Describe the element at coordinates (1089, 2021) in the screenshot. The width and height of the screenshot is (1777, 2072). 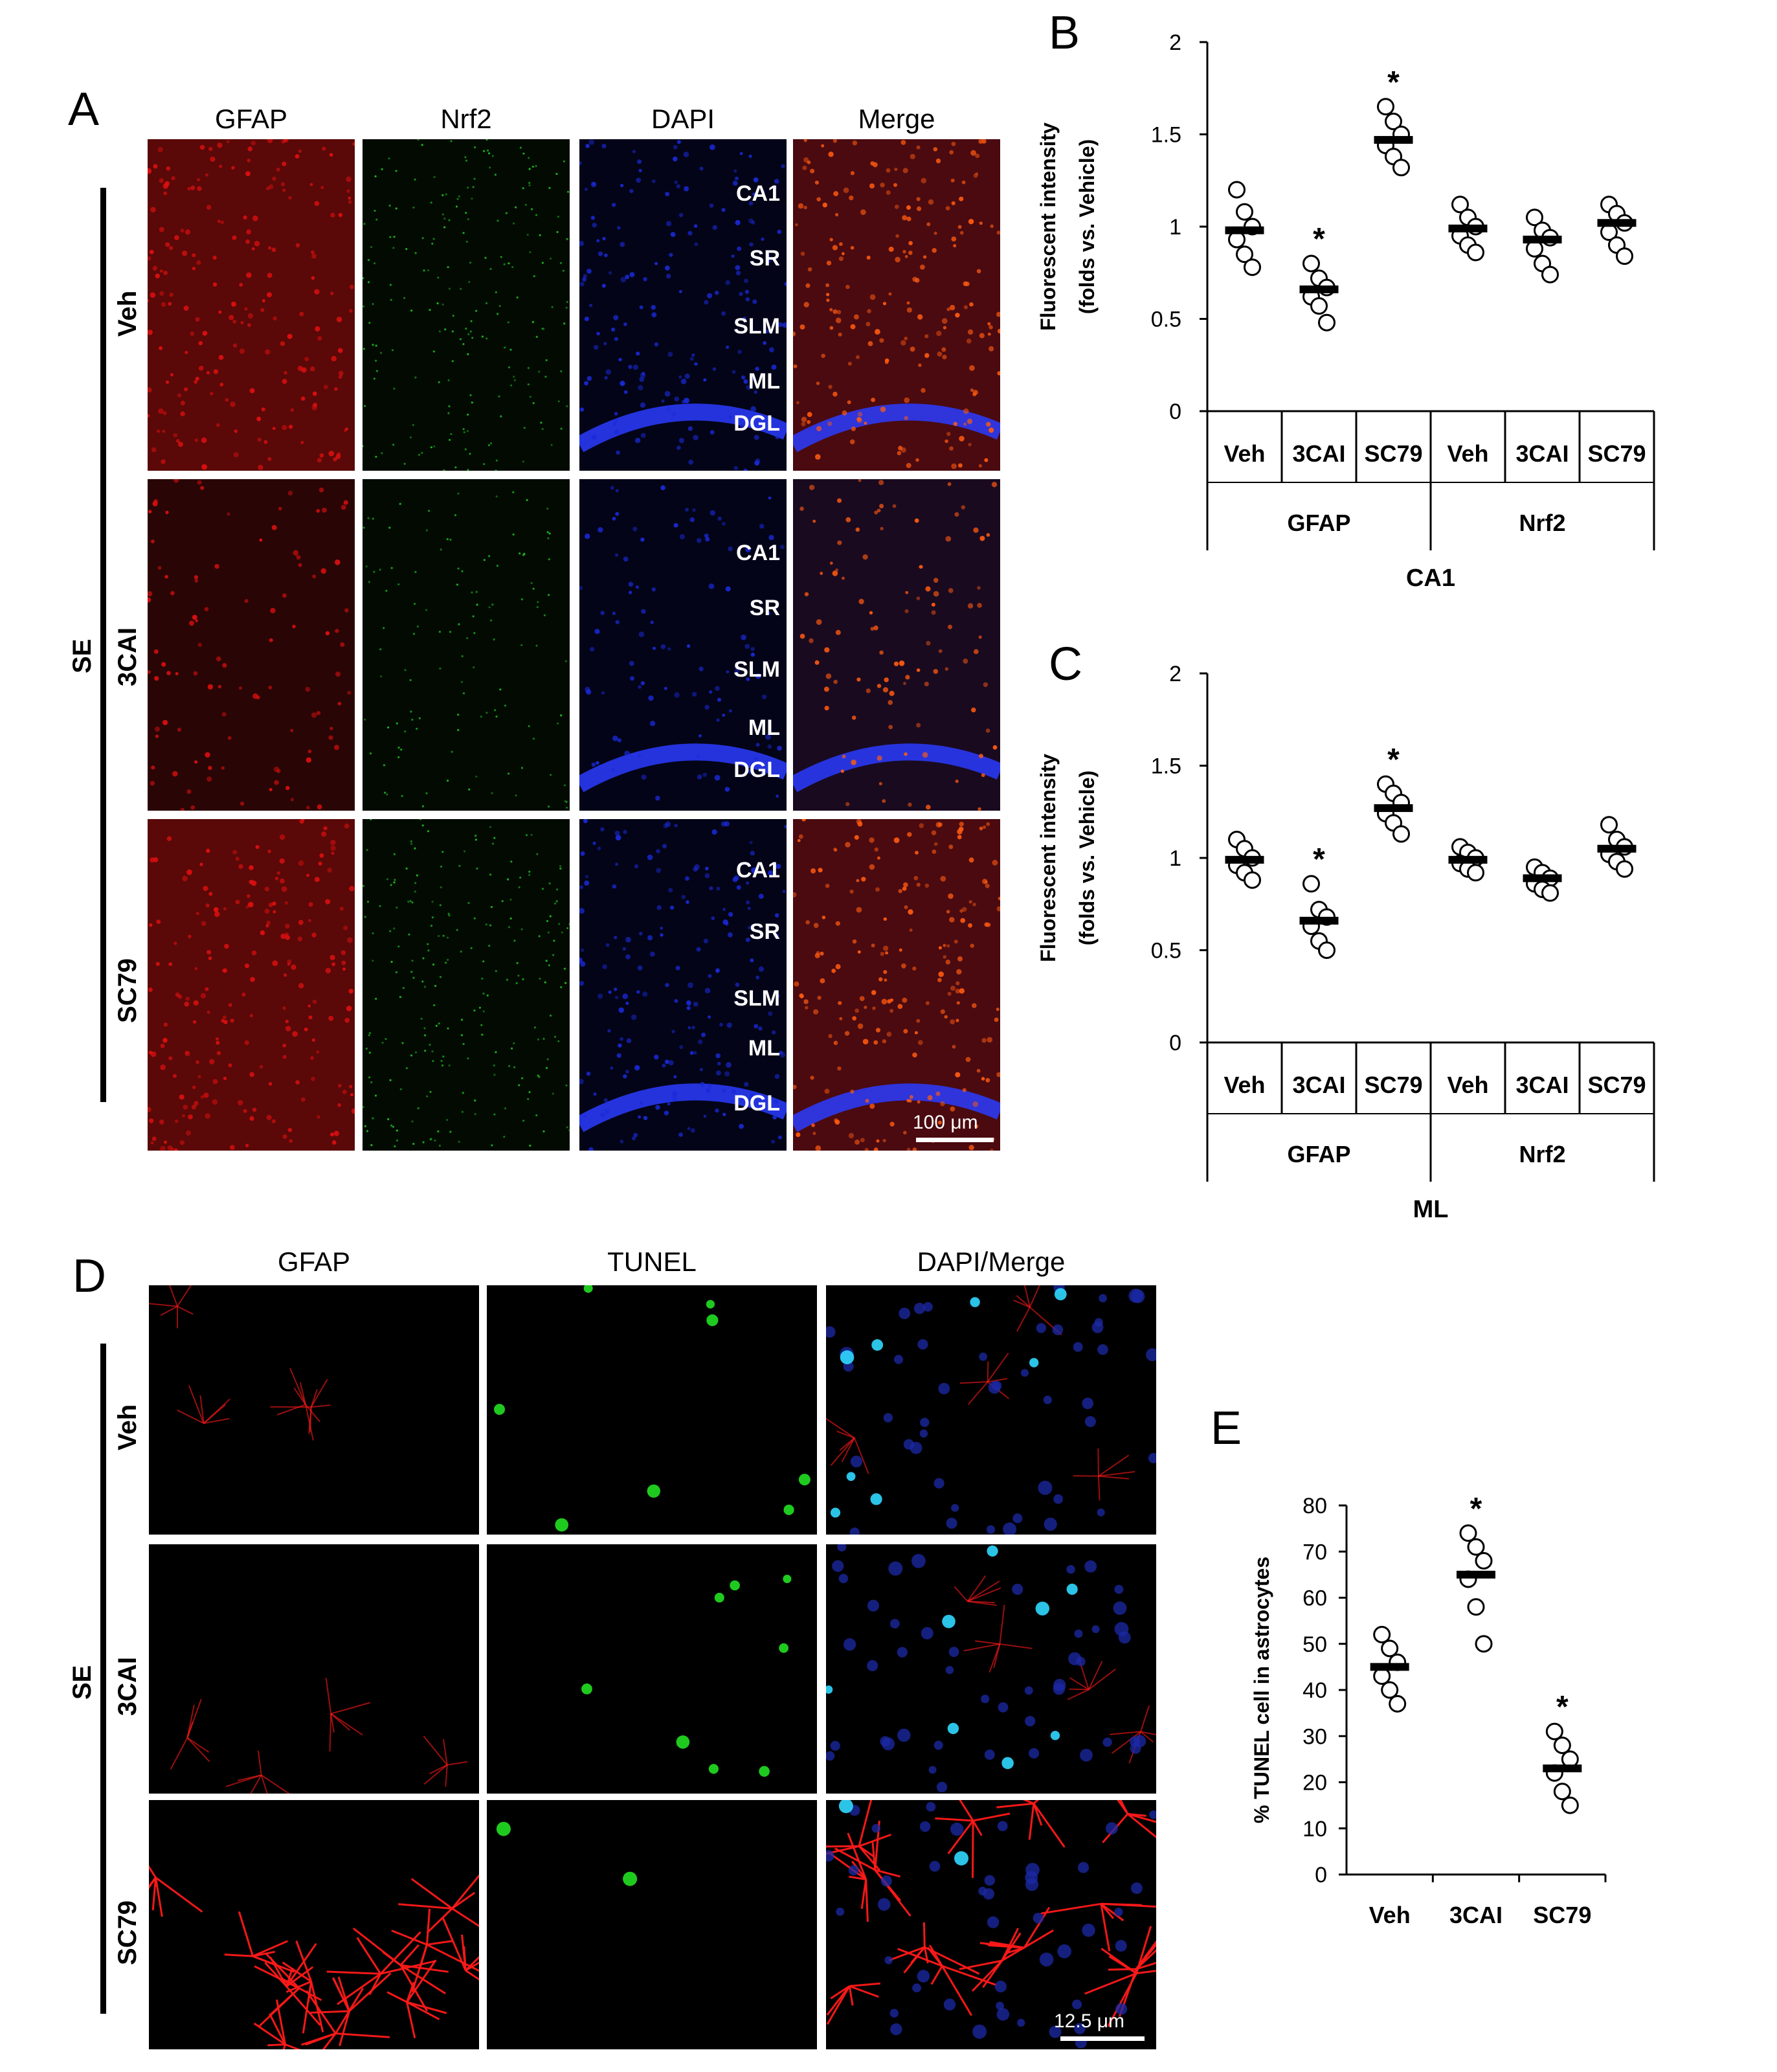
I see `panel-d-scale-label: 12.5 μm` at that location.